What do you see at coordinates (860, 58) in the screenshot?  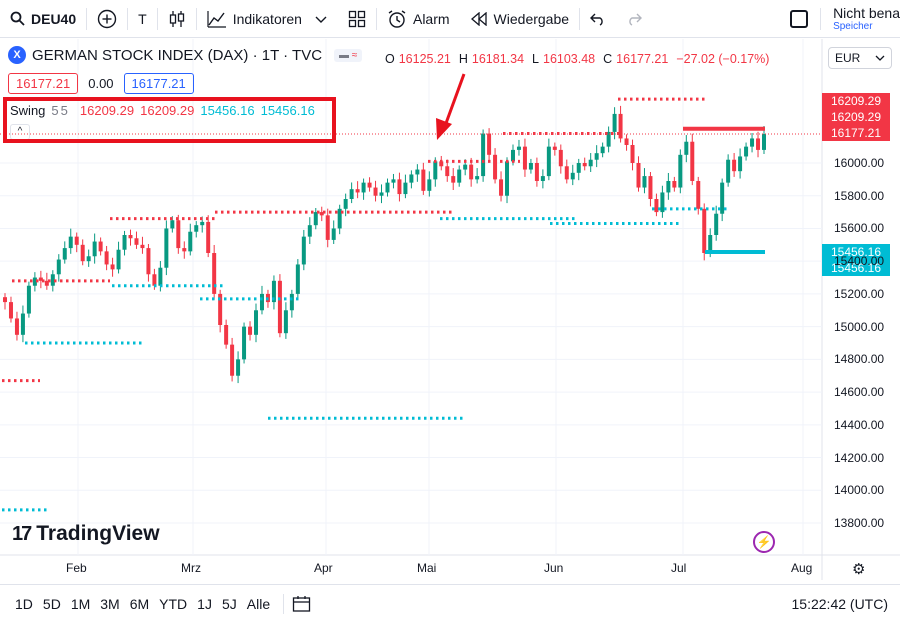 I see `currency-select: EUR` at bounding box center [860, 58].